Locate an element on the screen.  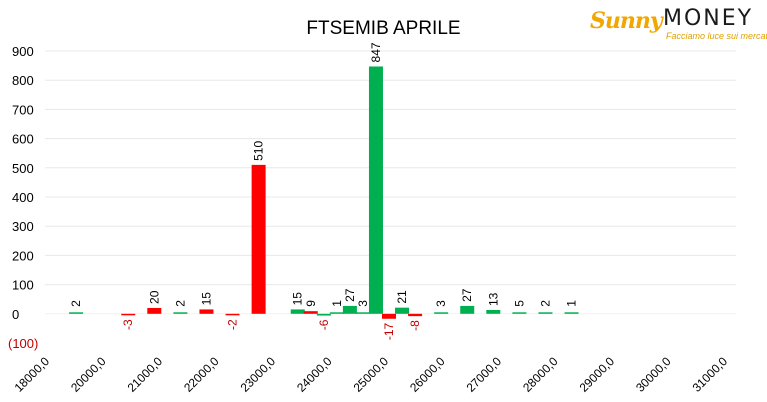
data-label: -3 is located at coordinates (128, 324).